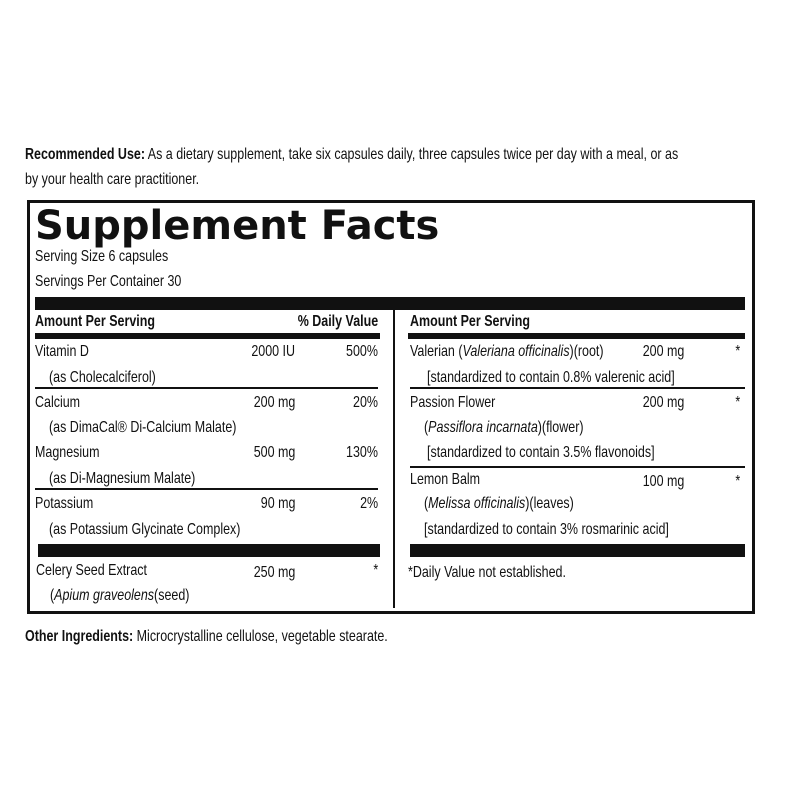  What do you see at coordinates (362, 452) in the screenshot?
I see `nutrient-dv: 130%` at bounding box center [362, 452].